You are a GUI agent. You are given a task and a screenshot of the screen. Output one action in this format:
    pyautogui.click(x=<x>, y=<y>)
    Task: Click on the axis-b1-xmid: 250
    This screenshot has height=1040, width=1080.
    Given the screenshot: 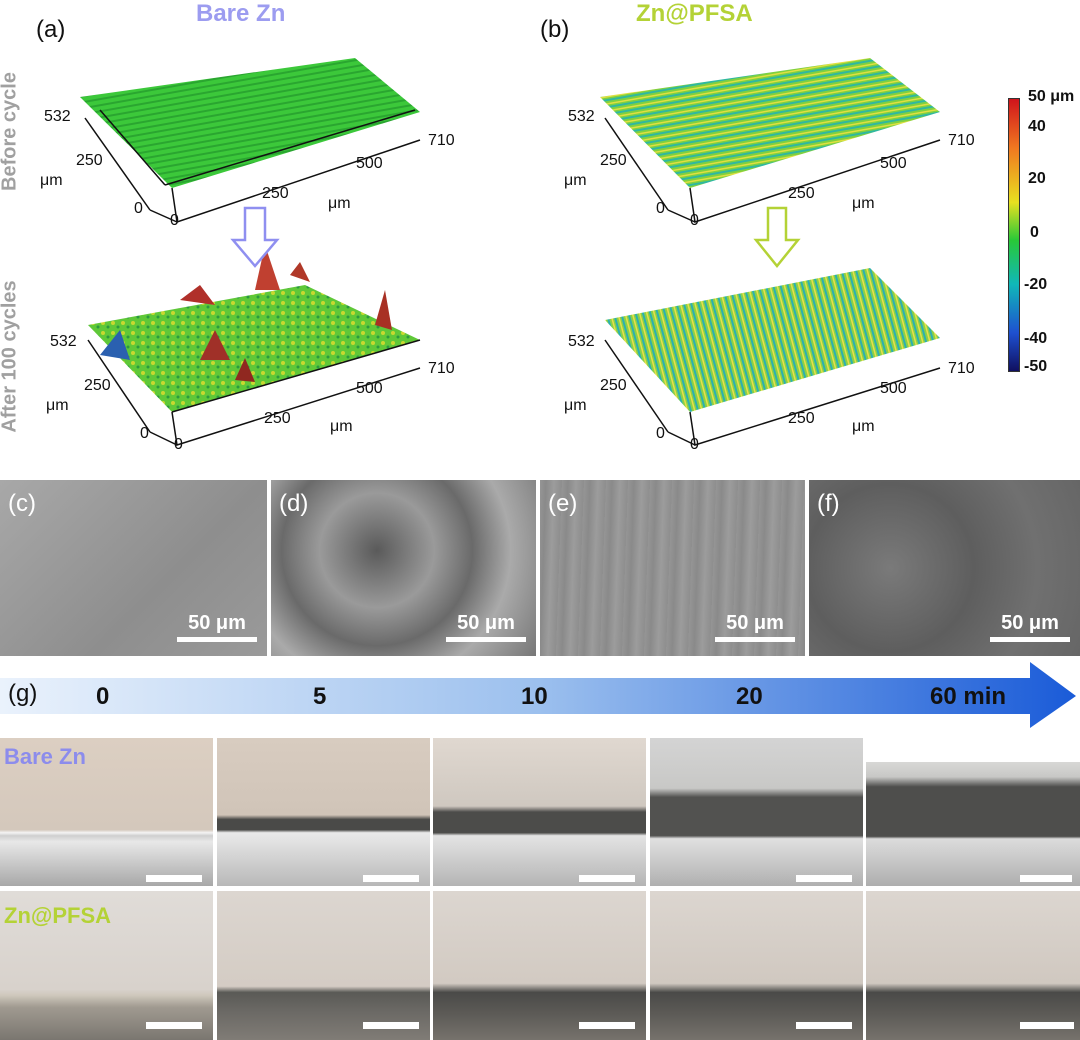 What is the action you would take?
    pyautogui.click(x=801, y=193)
    